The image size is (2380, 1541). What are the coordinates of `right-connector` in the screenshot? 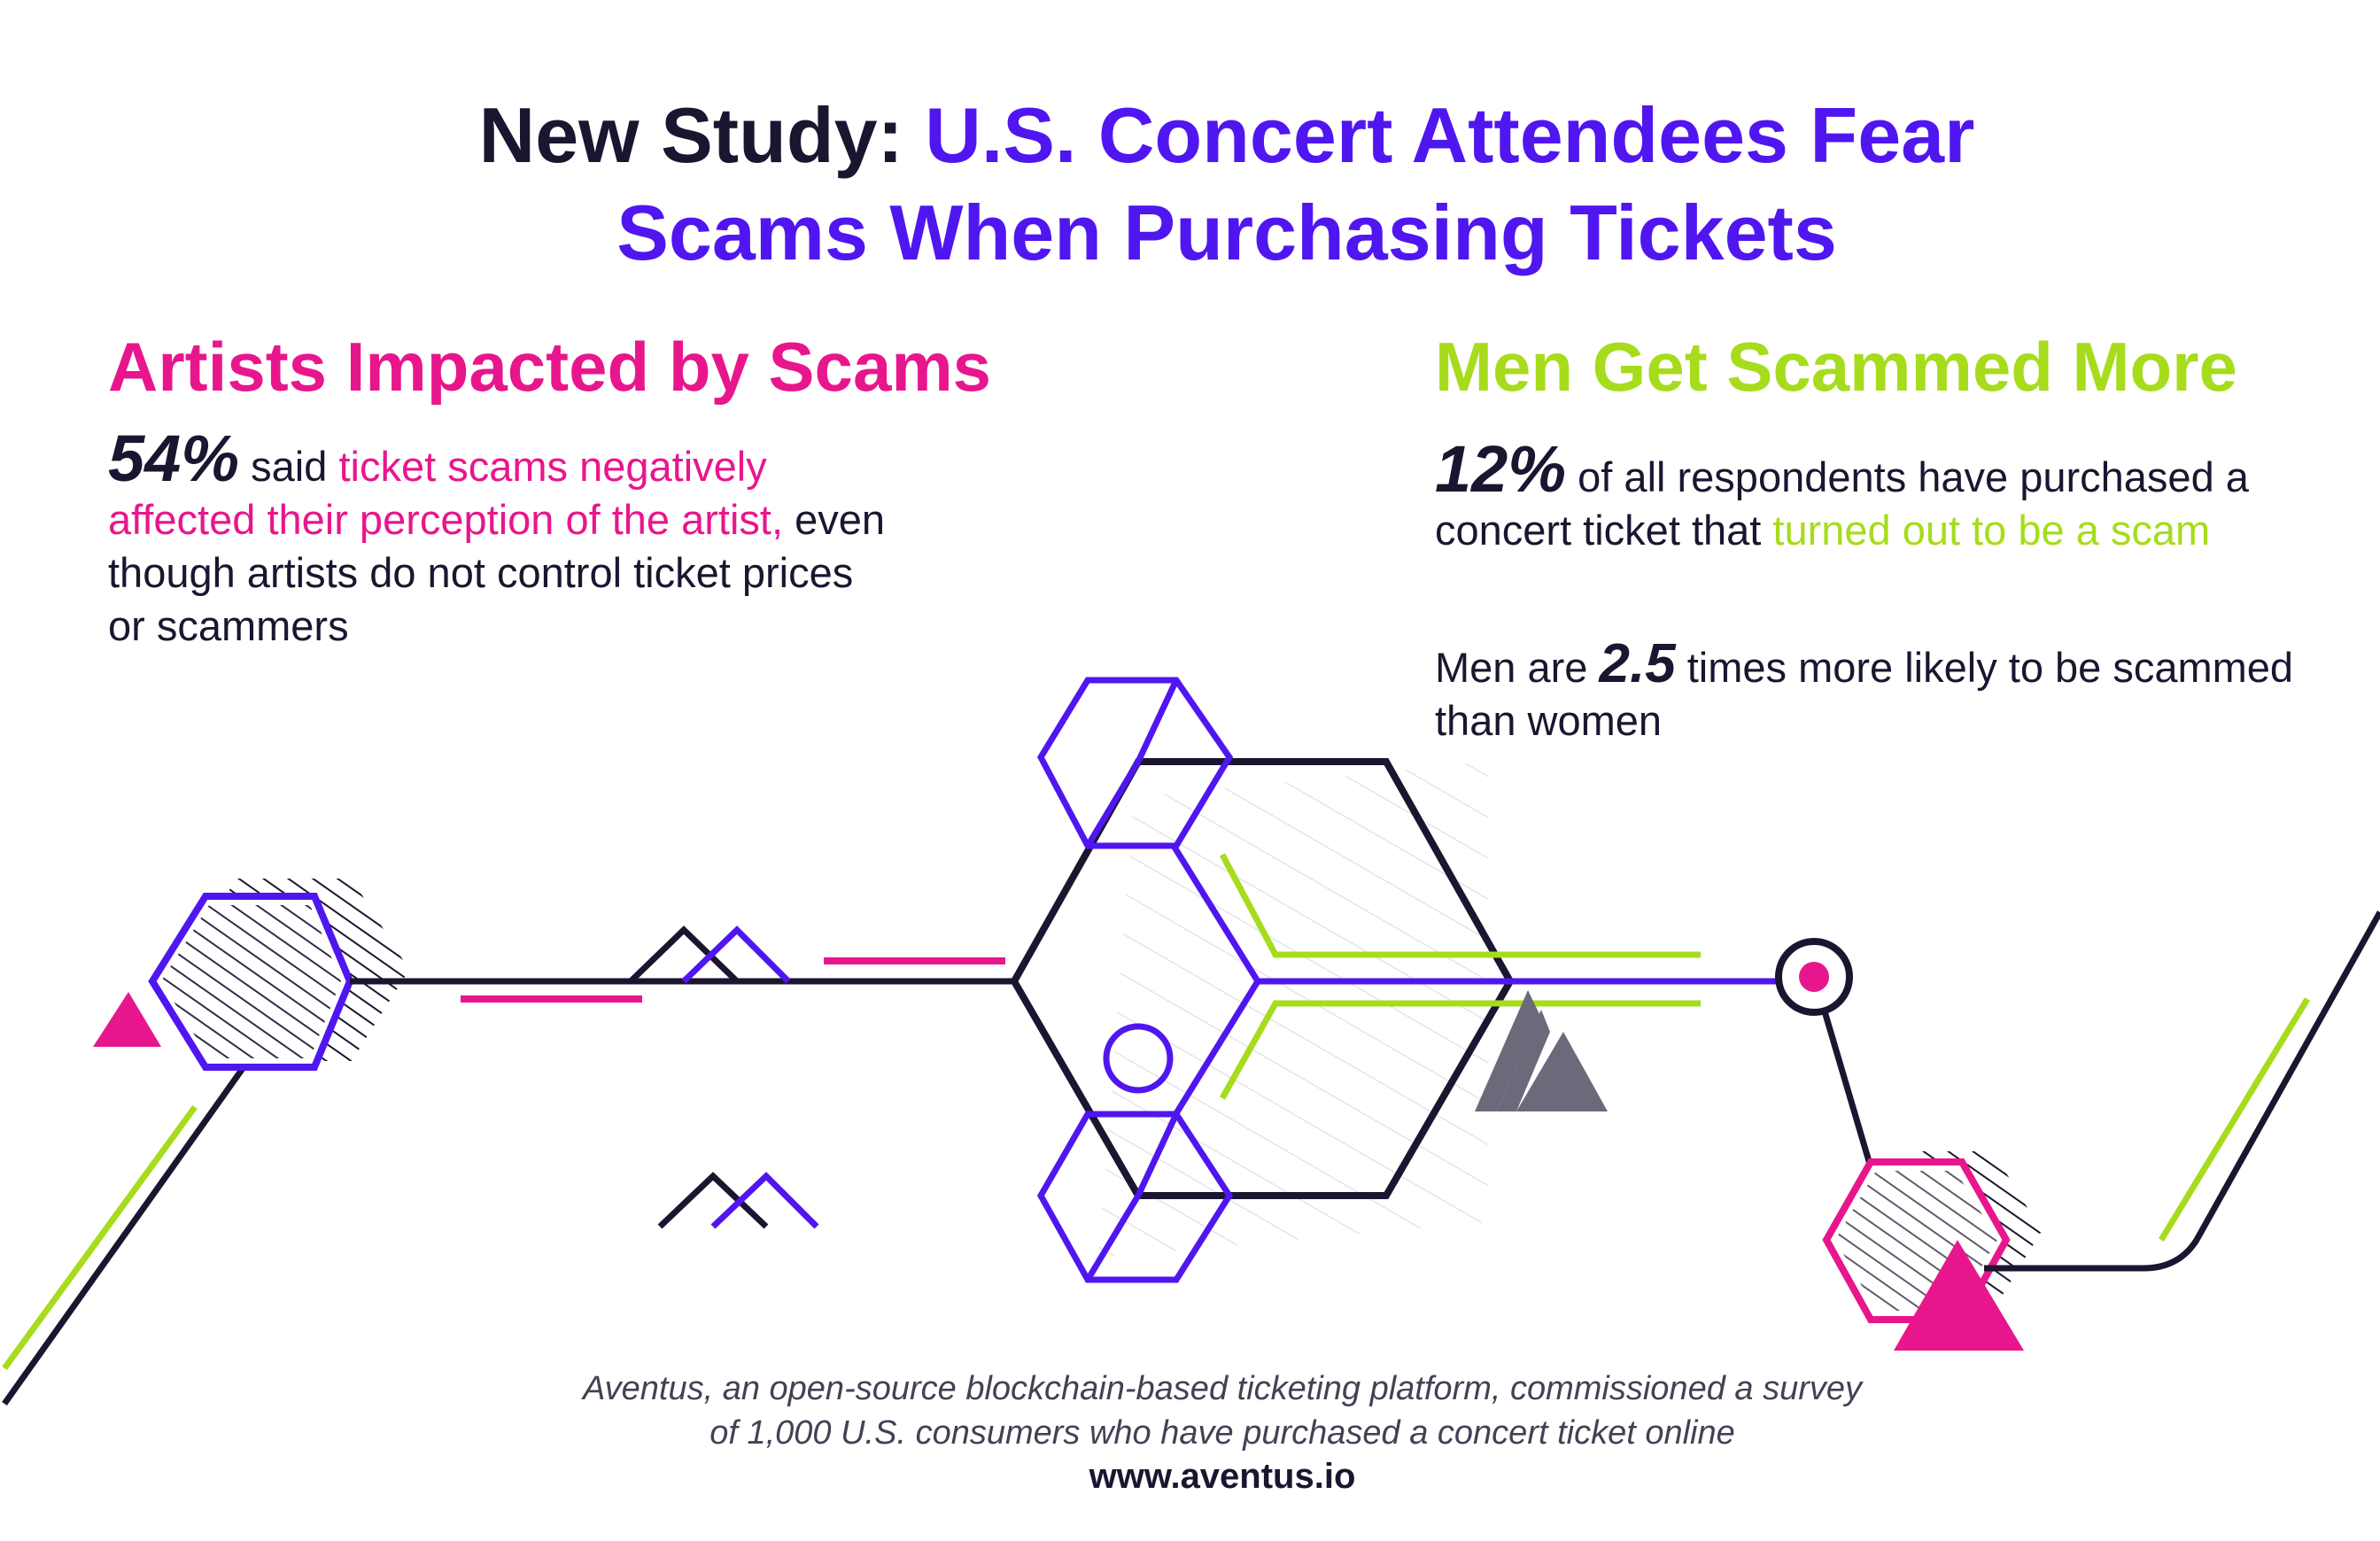 It's located at (2182, 1091).